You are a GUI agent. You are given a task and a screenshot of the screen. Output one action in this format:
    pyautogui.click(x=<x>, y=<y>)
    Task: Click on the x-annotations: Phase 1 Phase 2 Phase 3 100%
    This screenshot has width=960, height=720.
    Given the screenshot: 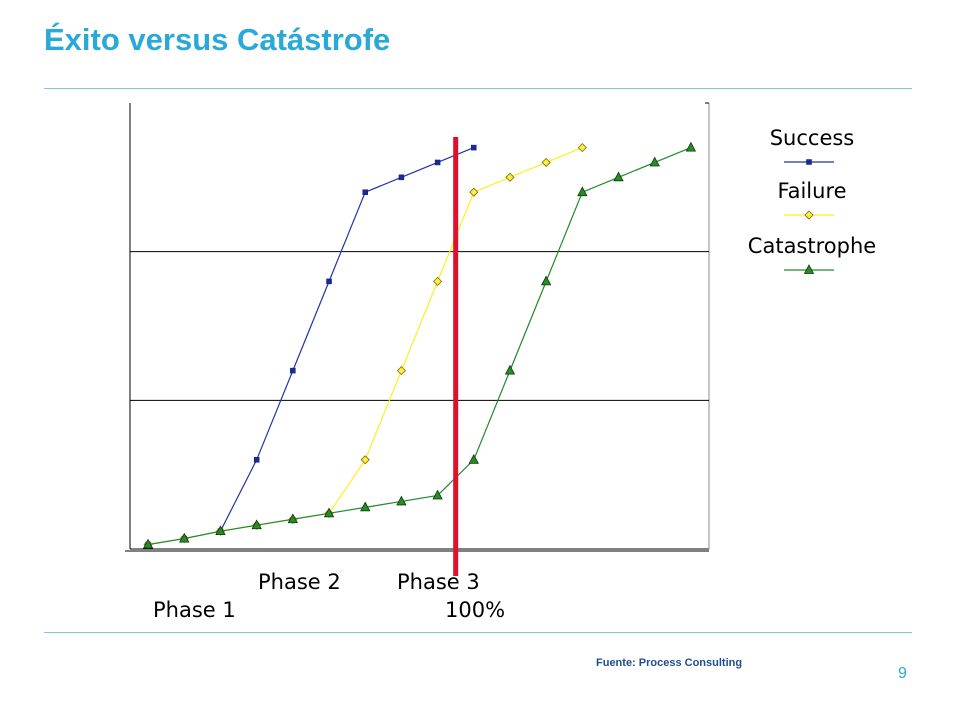 What is the action you would take?
    pyautogui.click(x=329, y=596)
    